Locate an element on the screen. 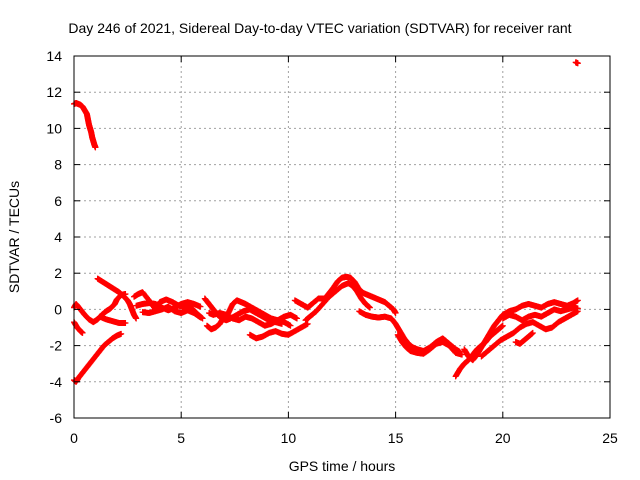  series-arc-d is located at coordinates (98, 357).